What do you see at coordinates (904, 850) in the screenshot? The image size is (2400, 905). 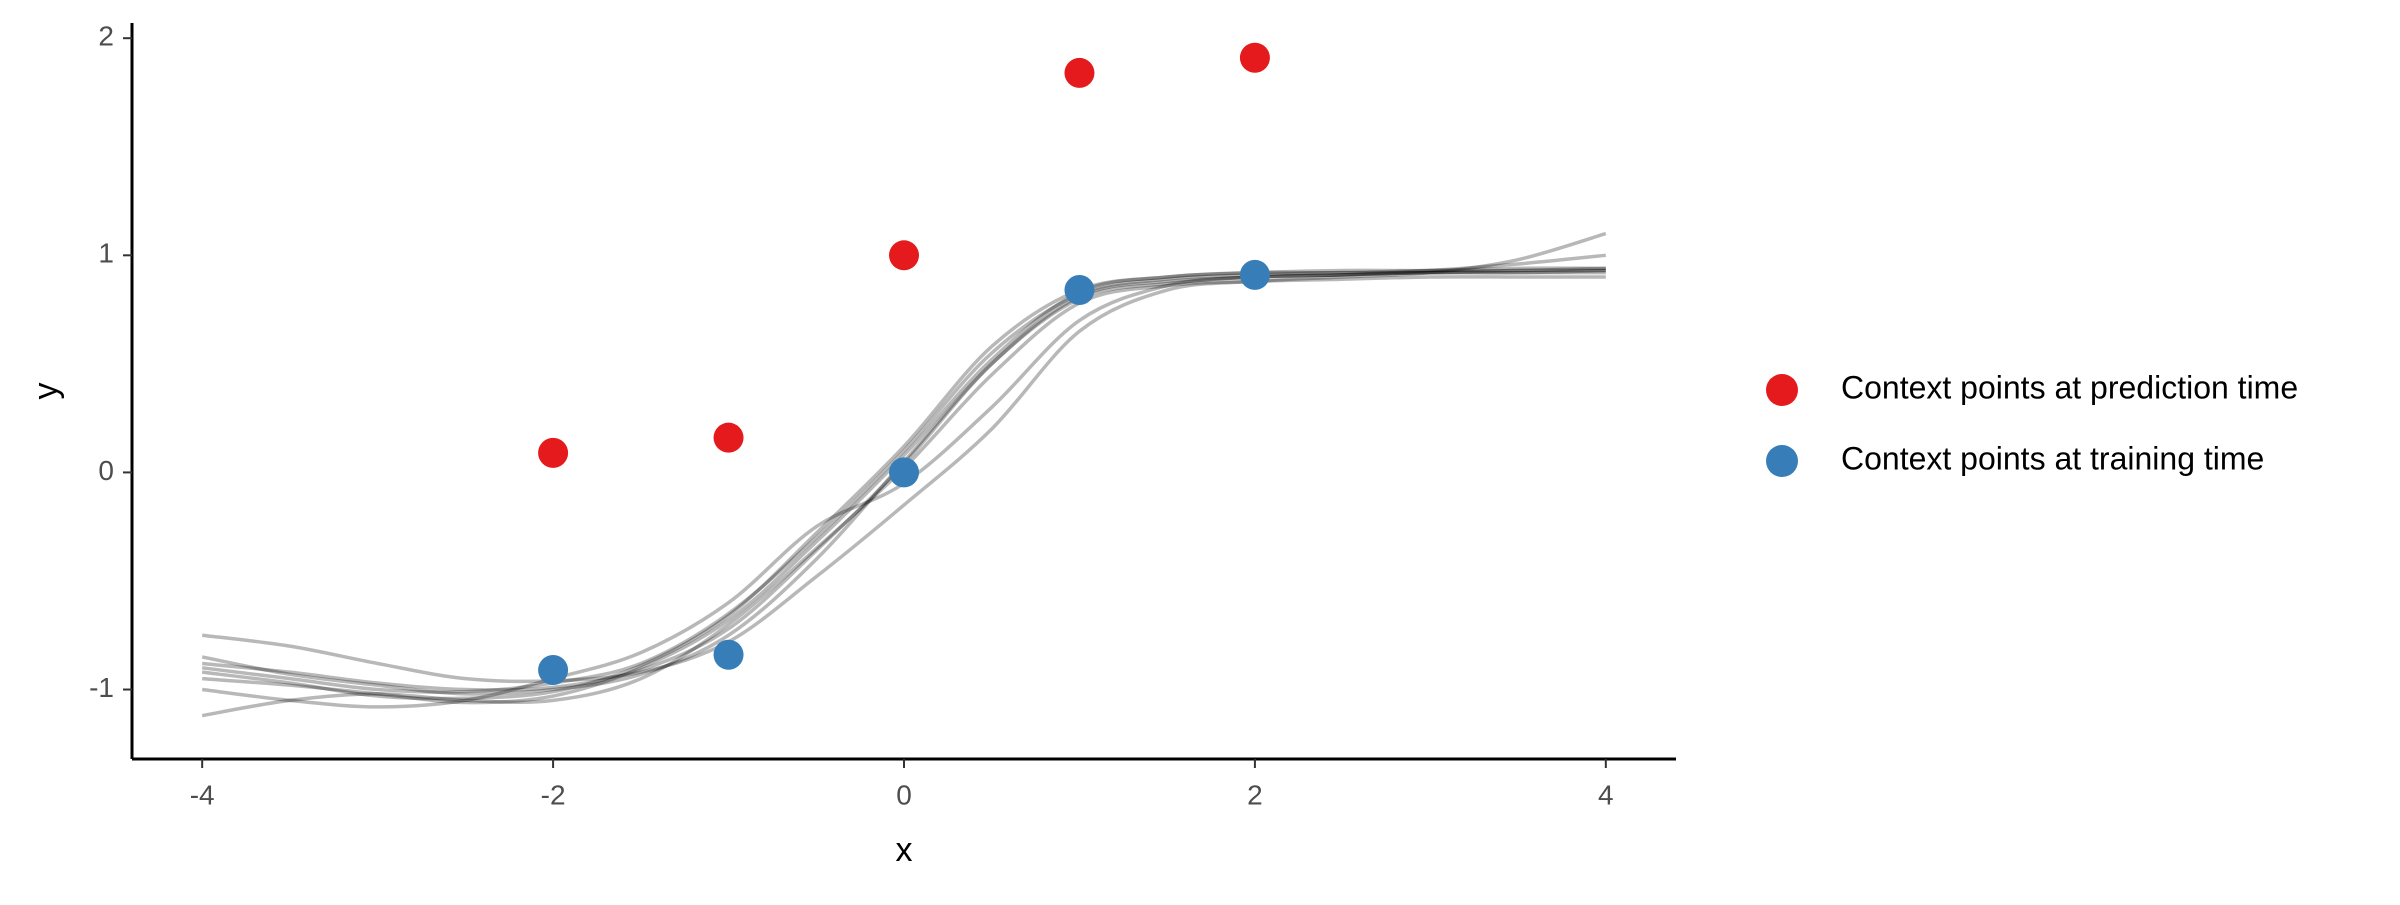 I see `x-axis-title: x` at bounding box center [904, 850].